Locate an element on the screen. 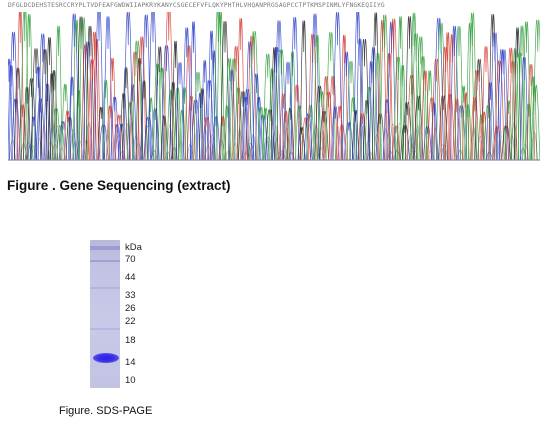  kda-unit-label: kDa is located at coordinates (133, 247).